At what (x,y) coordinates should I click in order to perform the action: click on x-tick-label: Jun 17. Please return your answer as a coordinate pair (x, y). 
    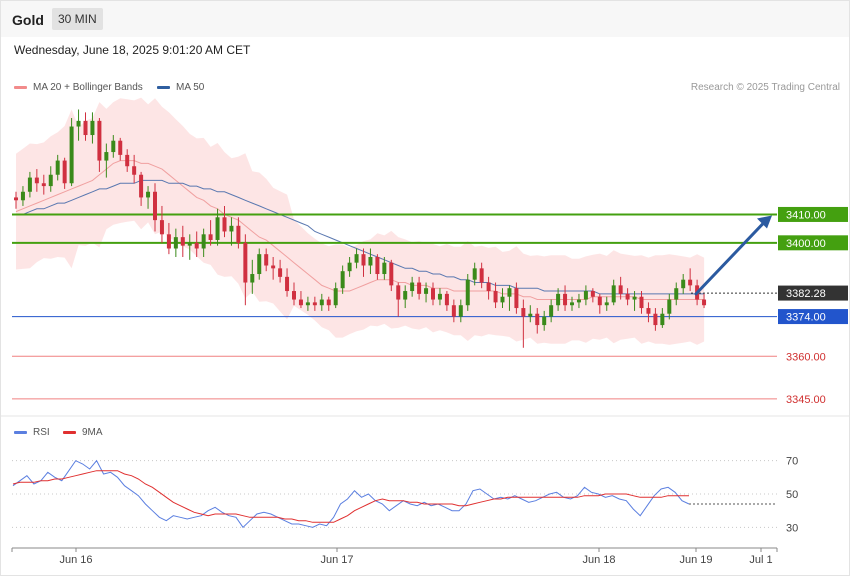
    Looking at the image, I should click on (336, 560).